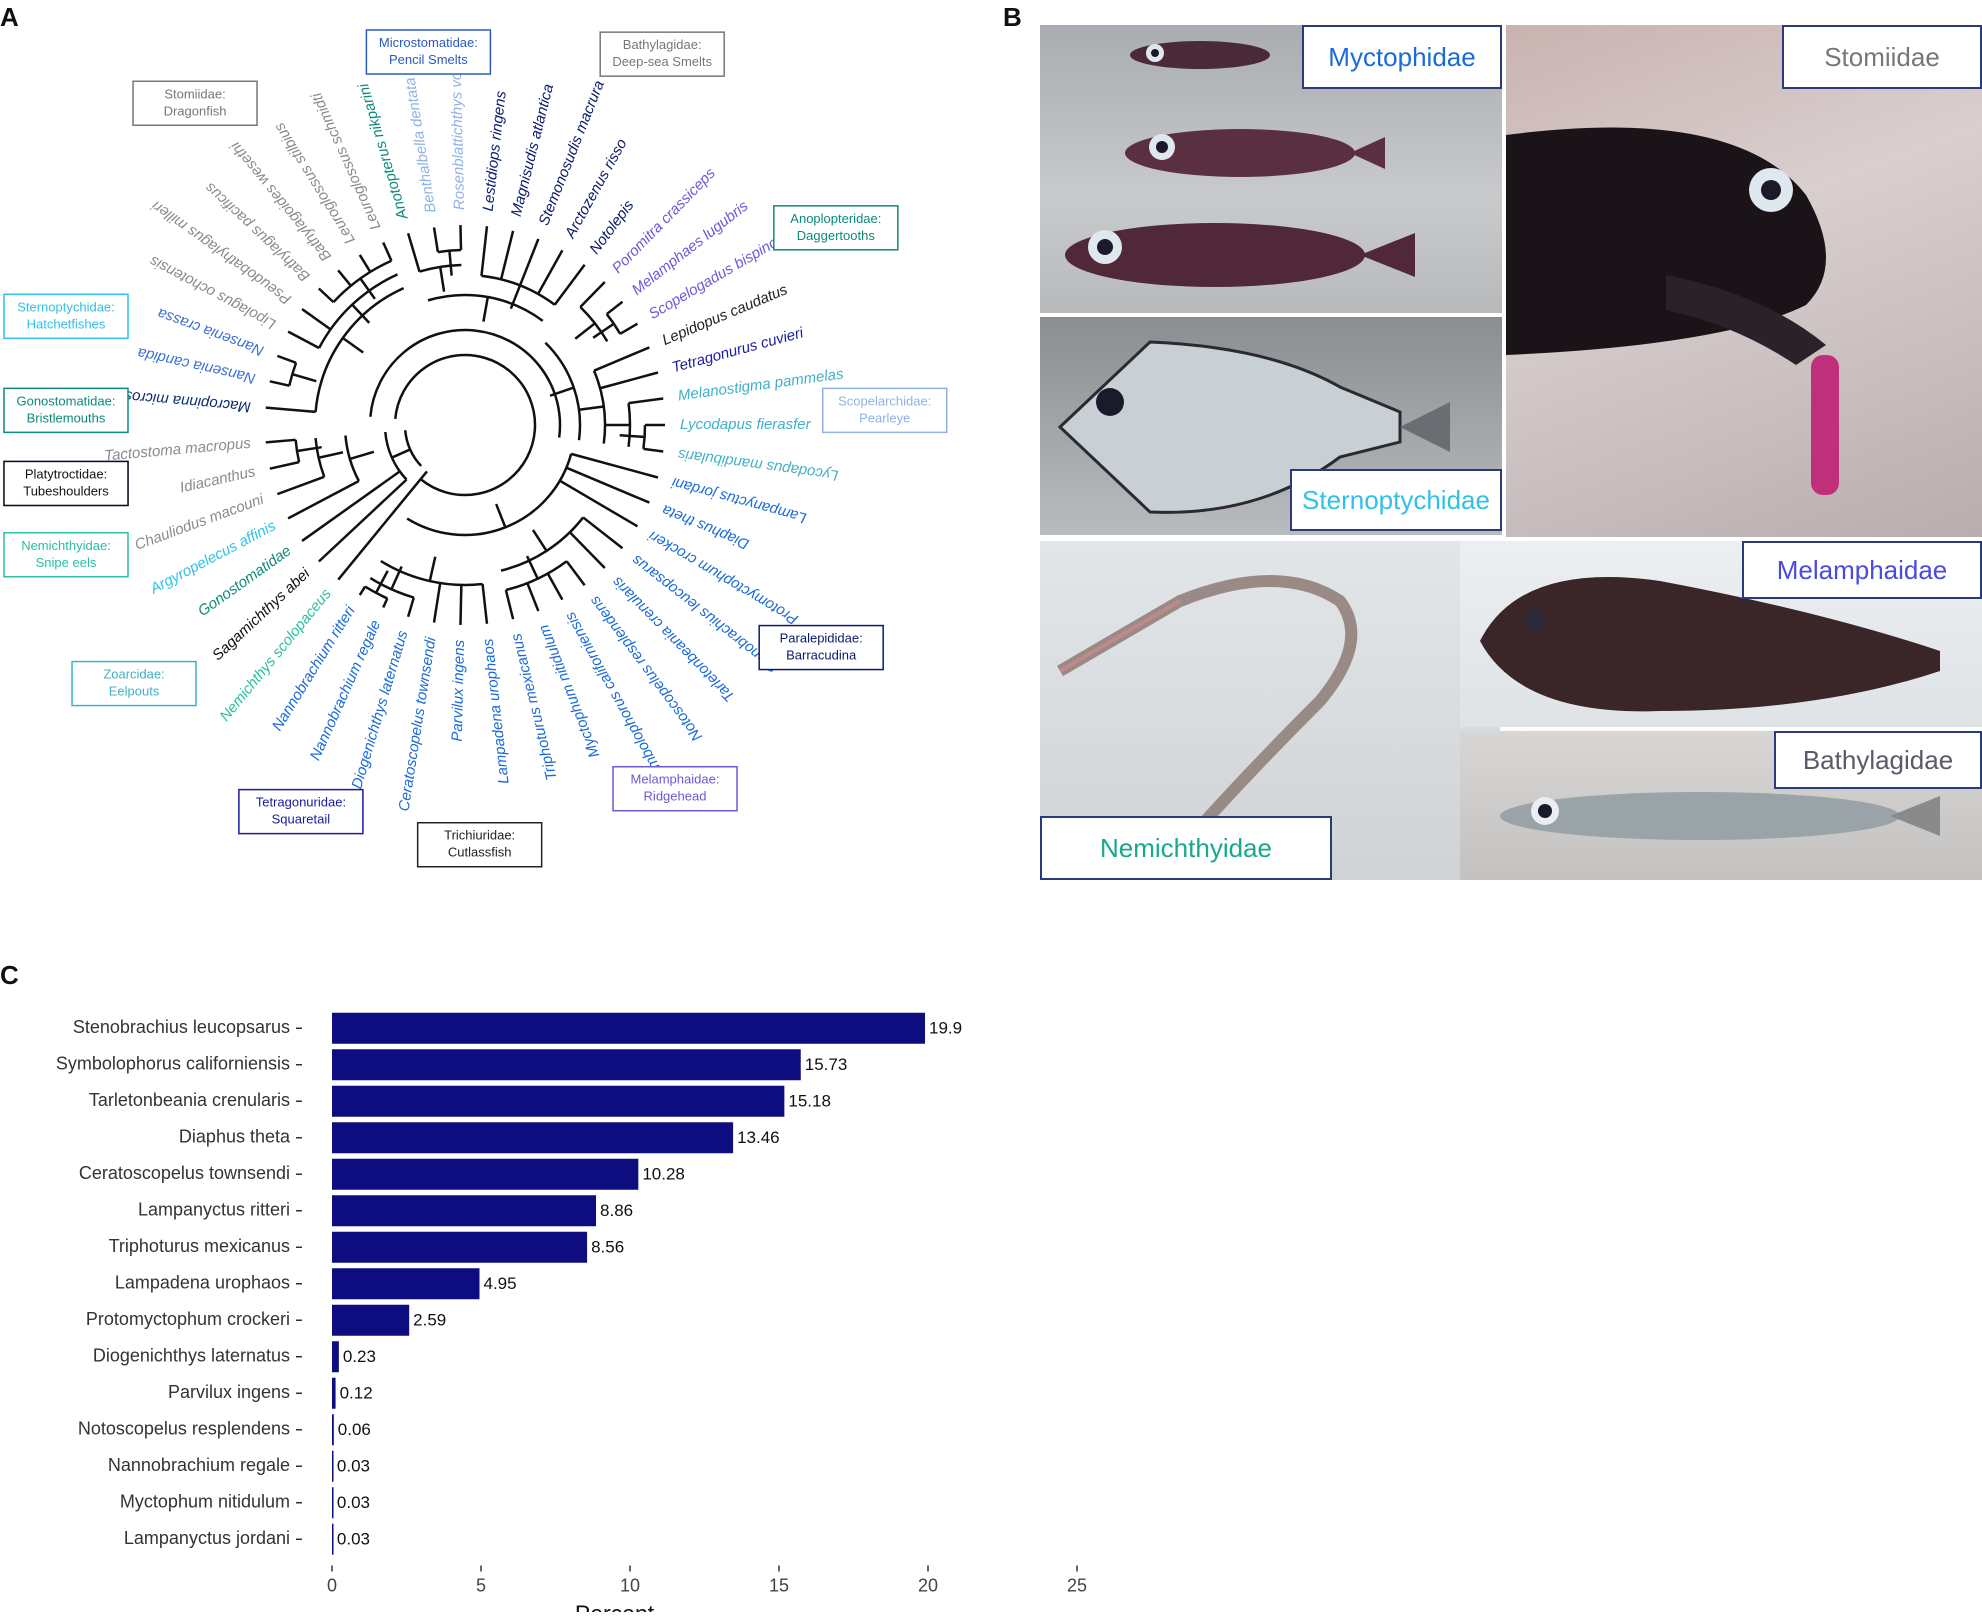 The height and width of the screenshot is (1617, 1982). Describe the element at coordinates (1012, 17) in the screenshot. I see `panel-b-letter: B` at that location.